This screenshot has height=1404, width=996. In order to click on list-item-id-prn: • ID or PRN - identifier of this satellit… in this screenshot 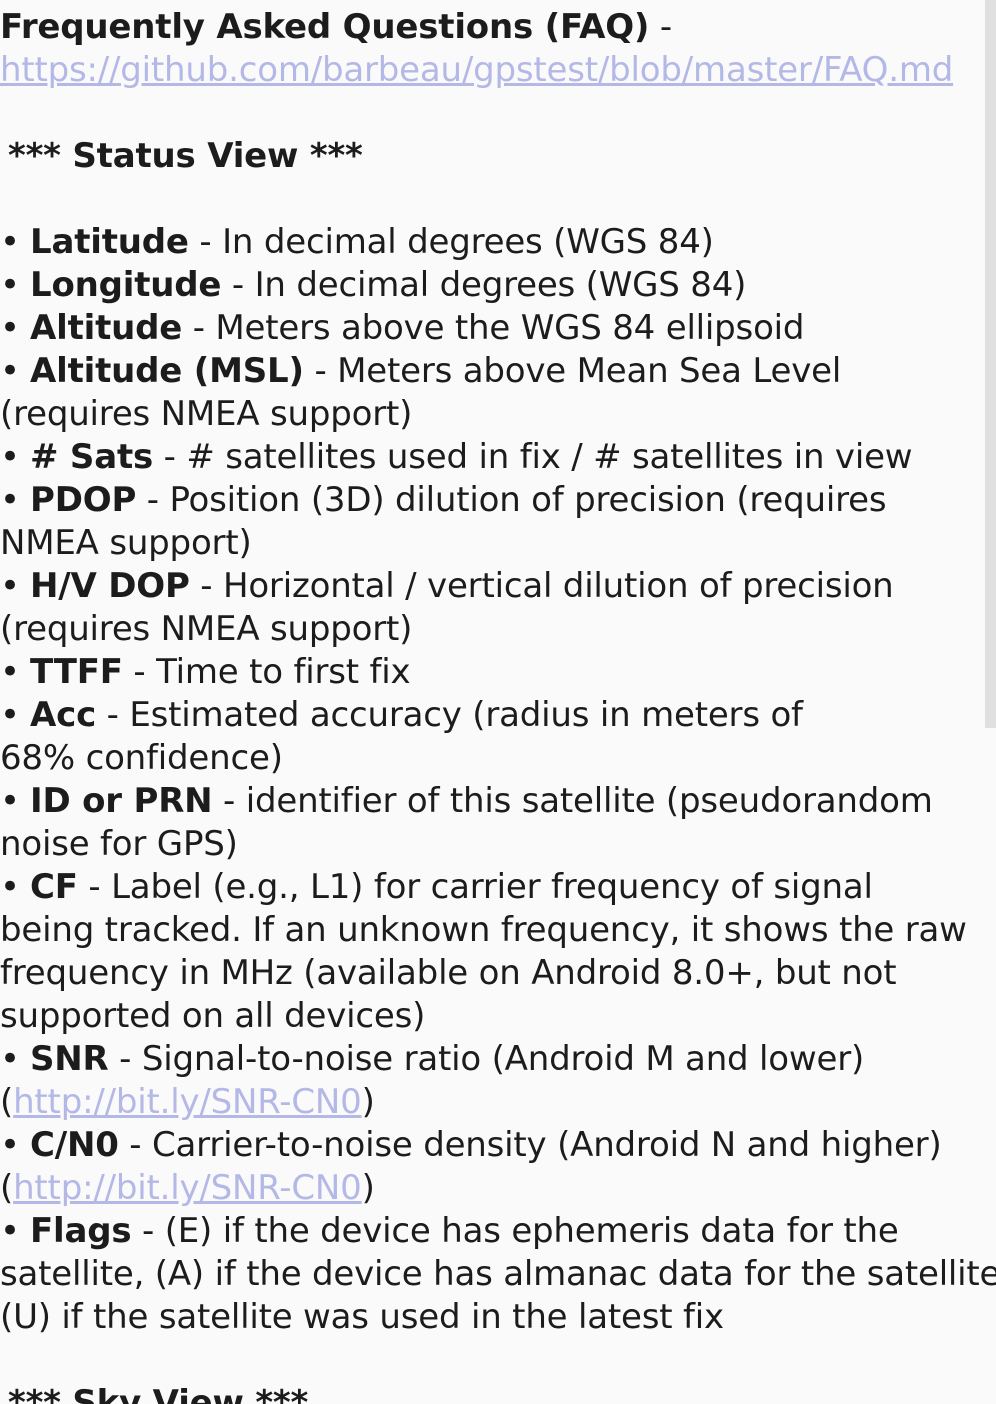, I will do `click(487, 801)`.